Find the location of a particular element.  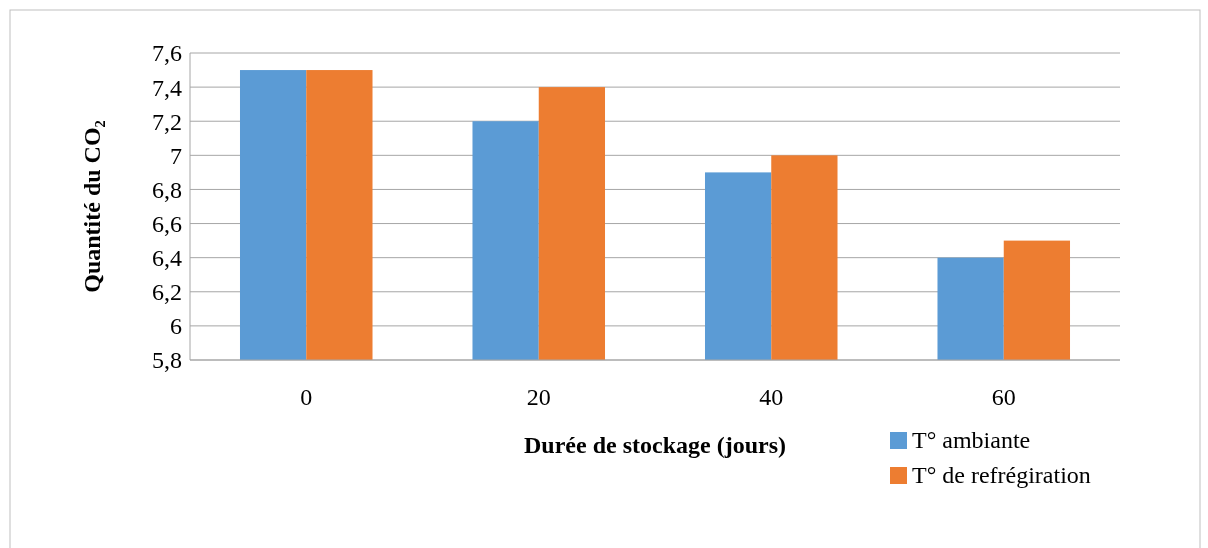

x-tick-label: 60 is located at coordinates (1003, 397).